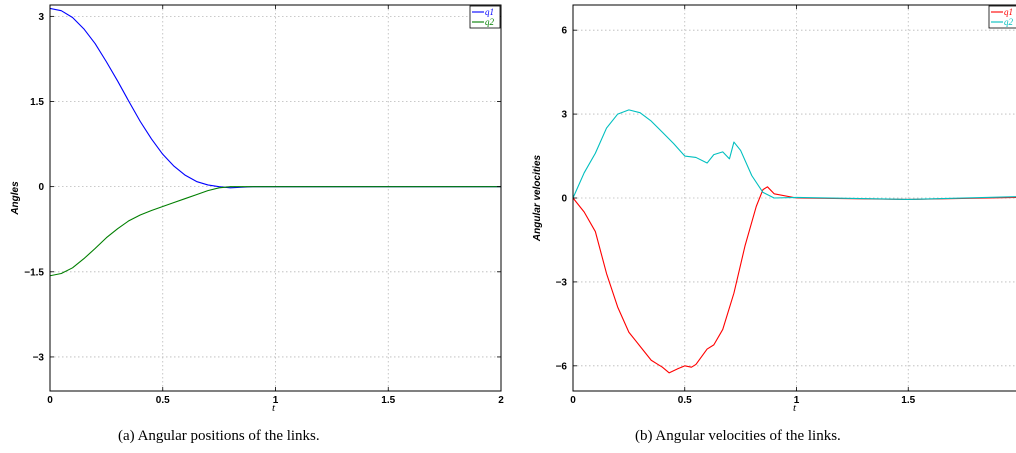  Describe the element at coordinates (537, 198) in the screenshot. I see `y-axis-label: Angular velocities` at that location.